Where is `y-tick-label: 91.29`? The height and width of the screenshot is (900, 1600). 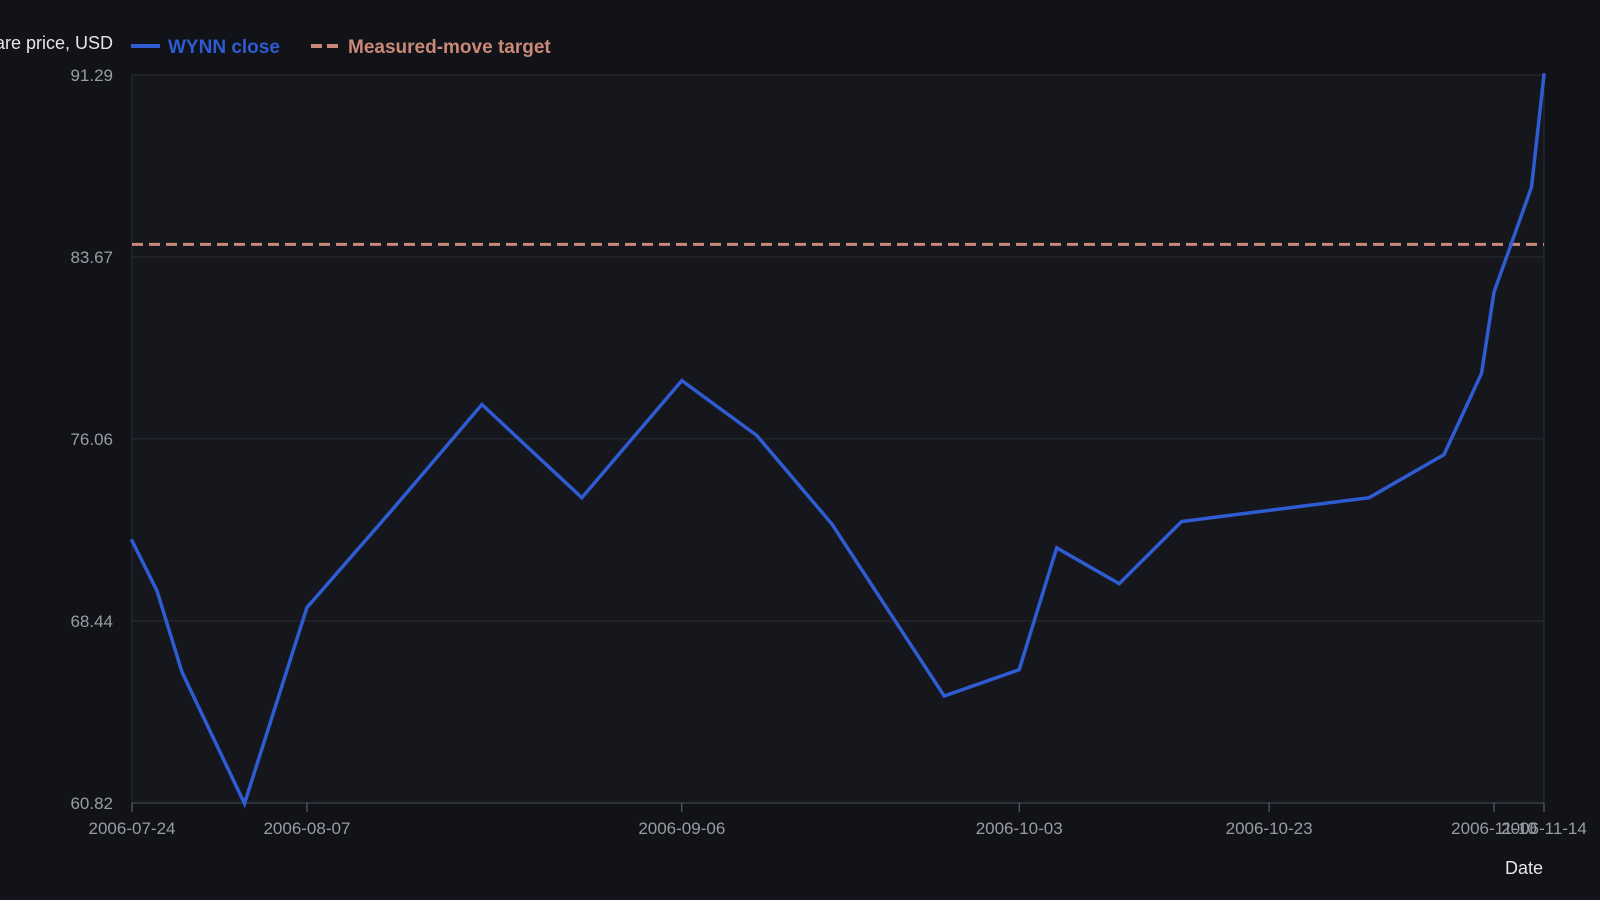 y-tick-label: 91.29 is located at coordinates (91, 75).